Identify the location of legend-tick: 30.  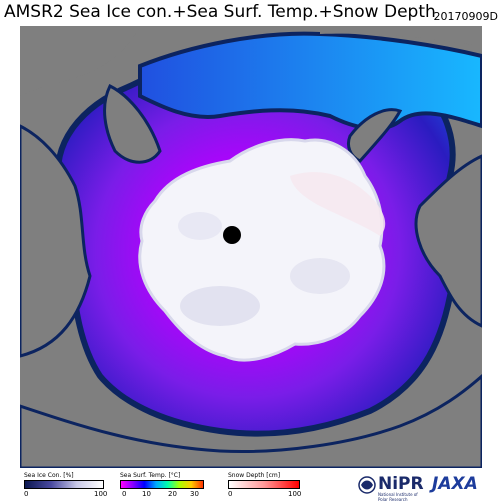
(194, 494).